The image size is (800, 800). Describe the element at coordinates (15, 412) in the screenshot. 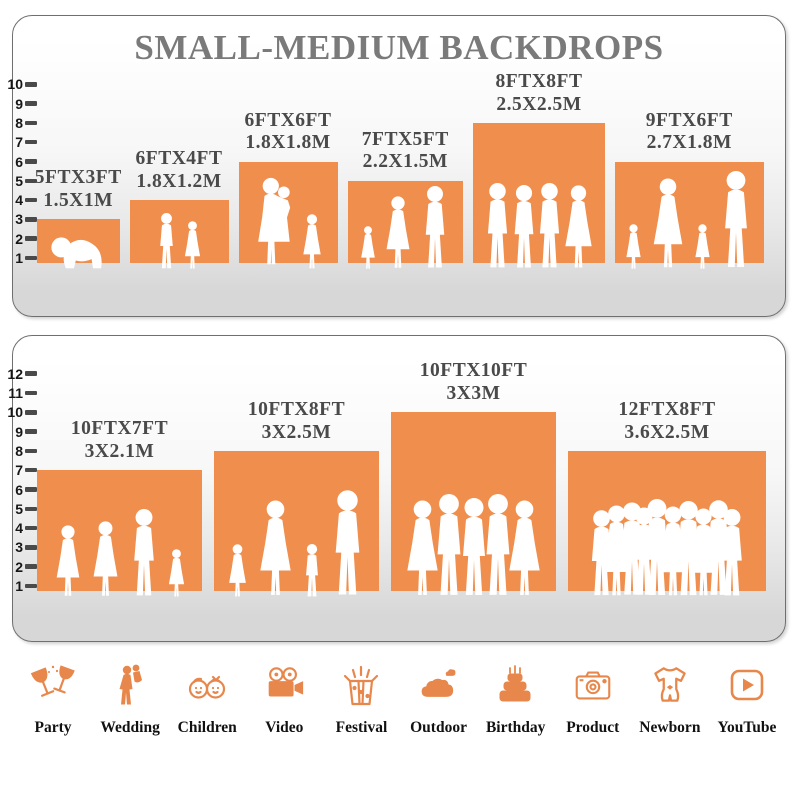

I see `y-axis-tick-label: 10` at that location.